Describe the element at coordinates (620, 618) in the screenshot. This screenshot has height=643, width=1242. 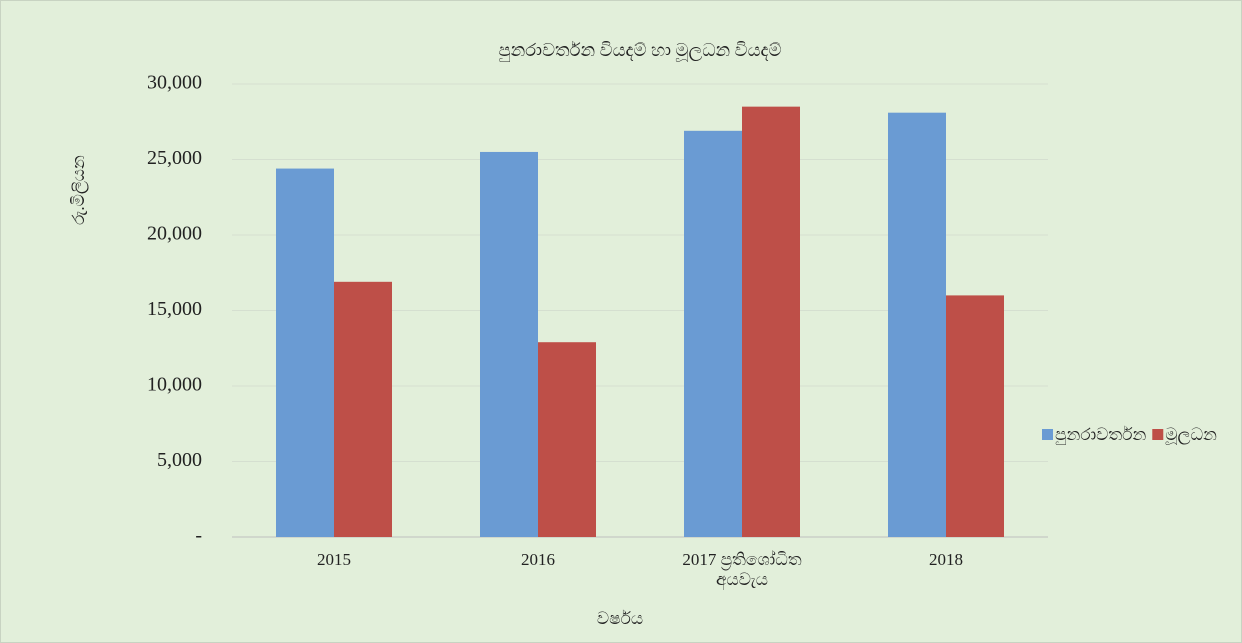
I see `x-axis-label: වර්ෂය` at that location.